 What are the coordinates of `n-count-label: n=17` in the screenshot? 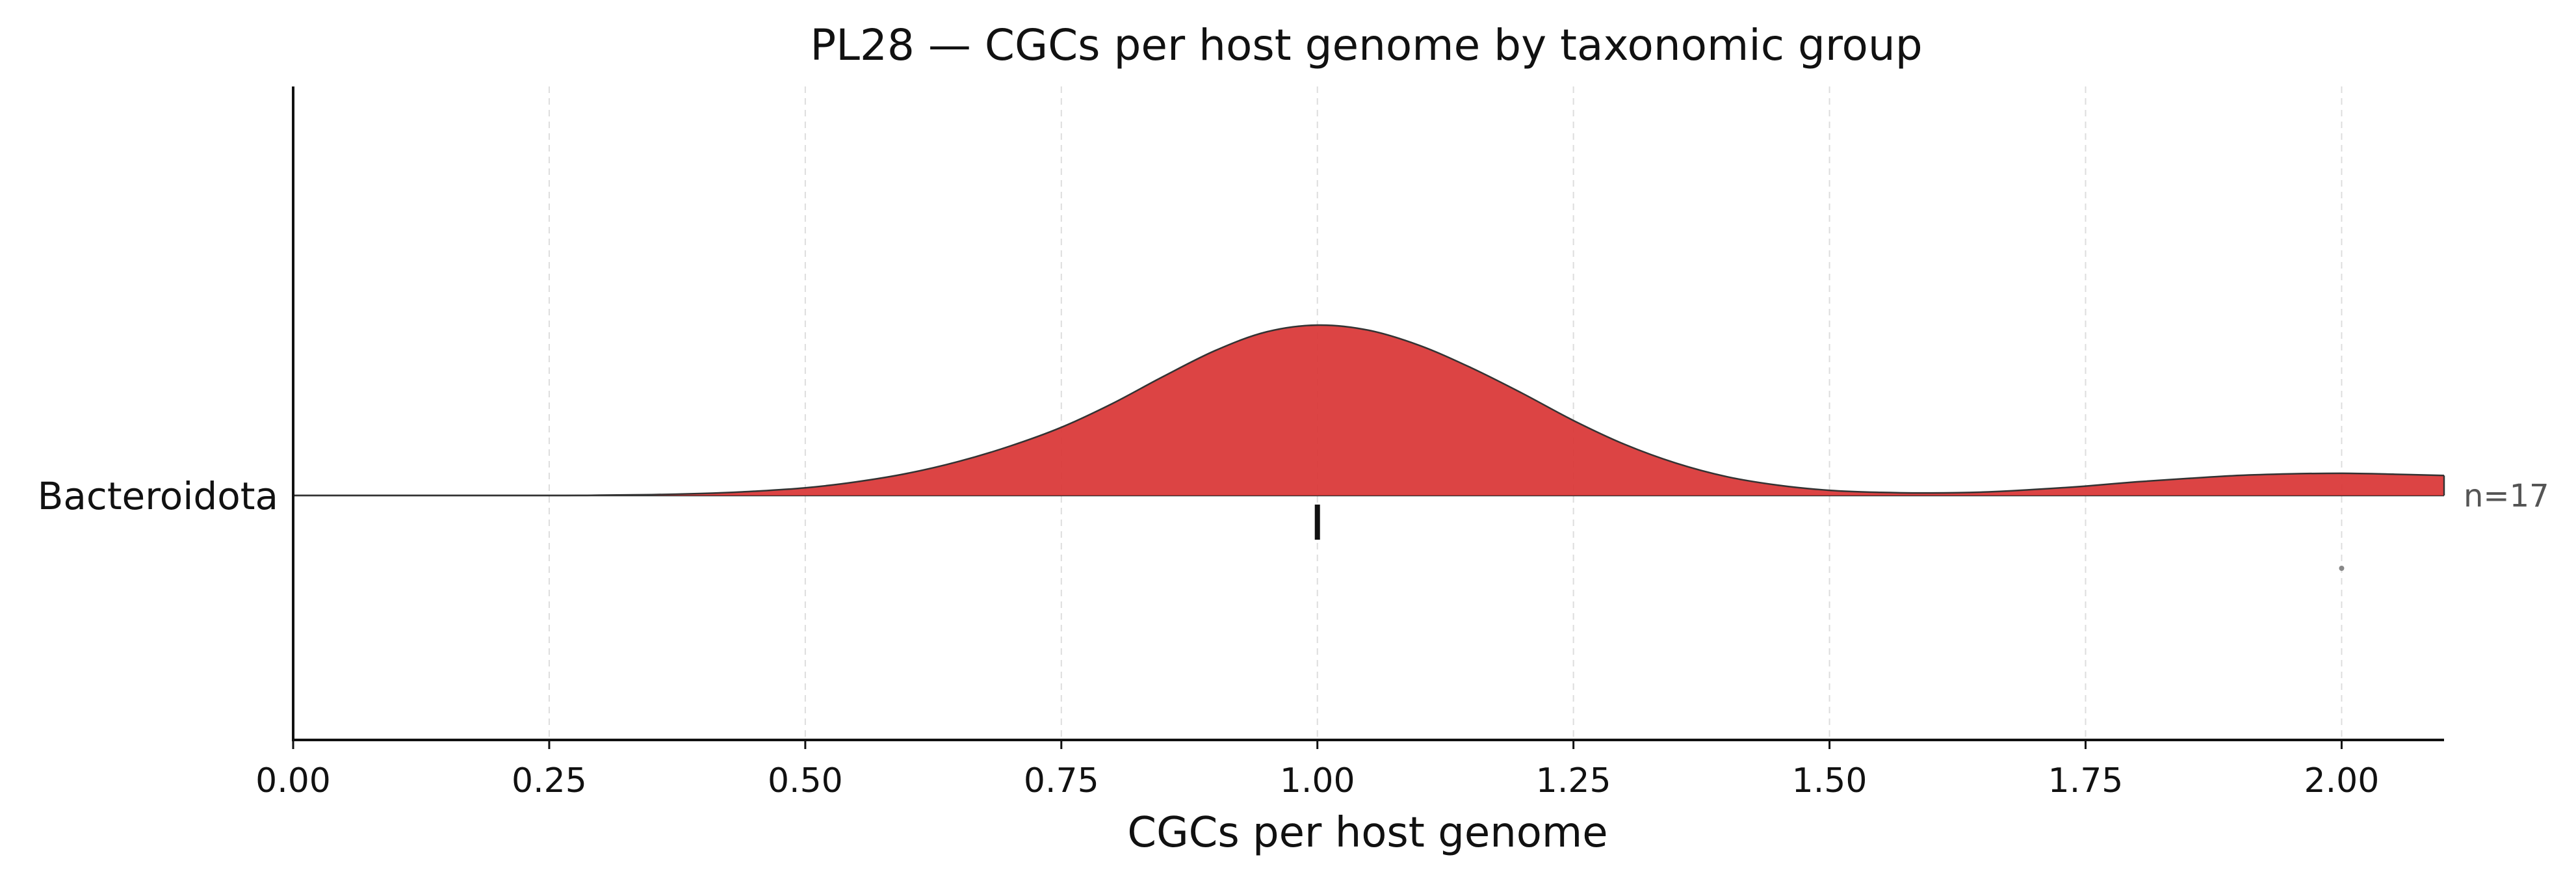 It's located at (2506, 496).